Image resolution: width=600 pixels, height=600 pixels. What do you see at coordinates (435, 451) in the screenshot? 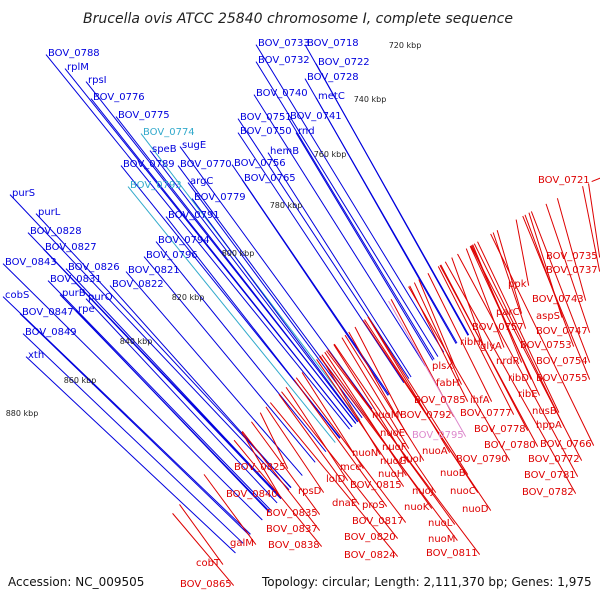
I see `gene-label: nuoA` at bounding box center [435, 451].